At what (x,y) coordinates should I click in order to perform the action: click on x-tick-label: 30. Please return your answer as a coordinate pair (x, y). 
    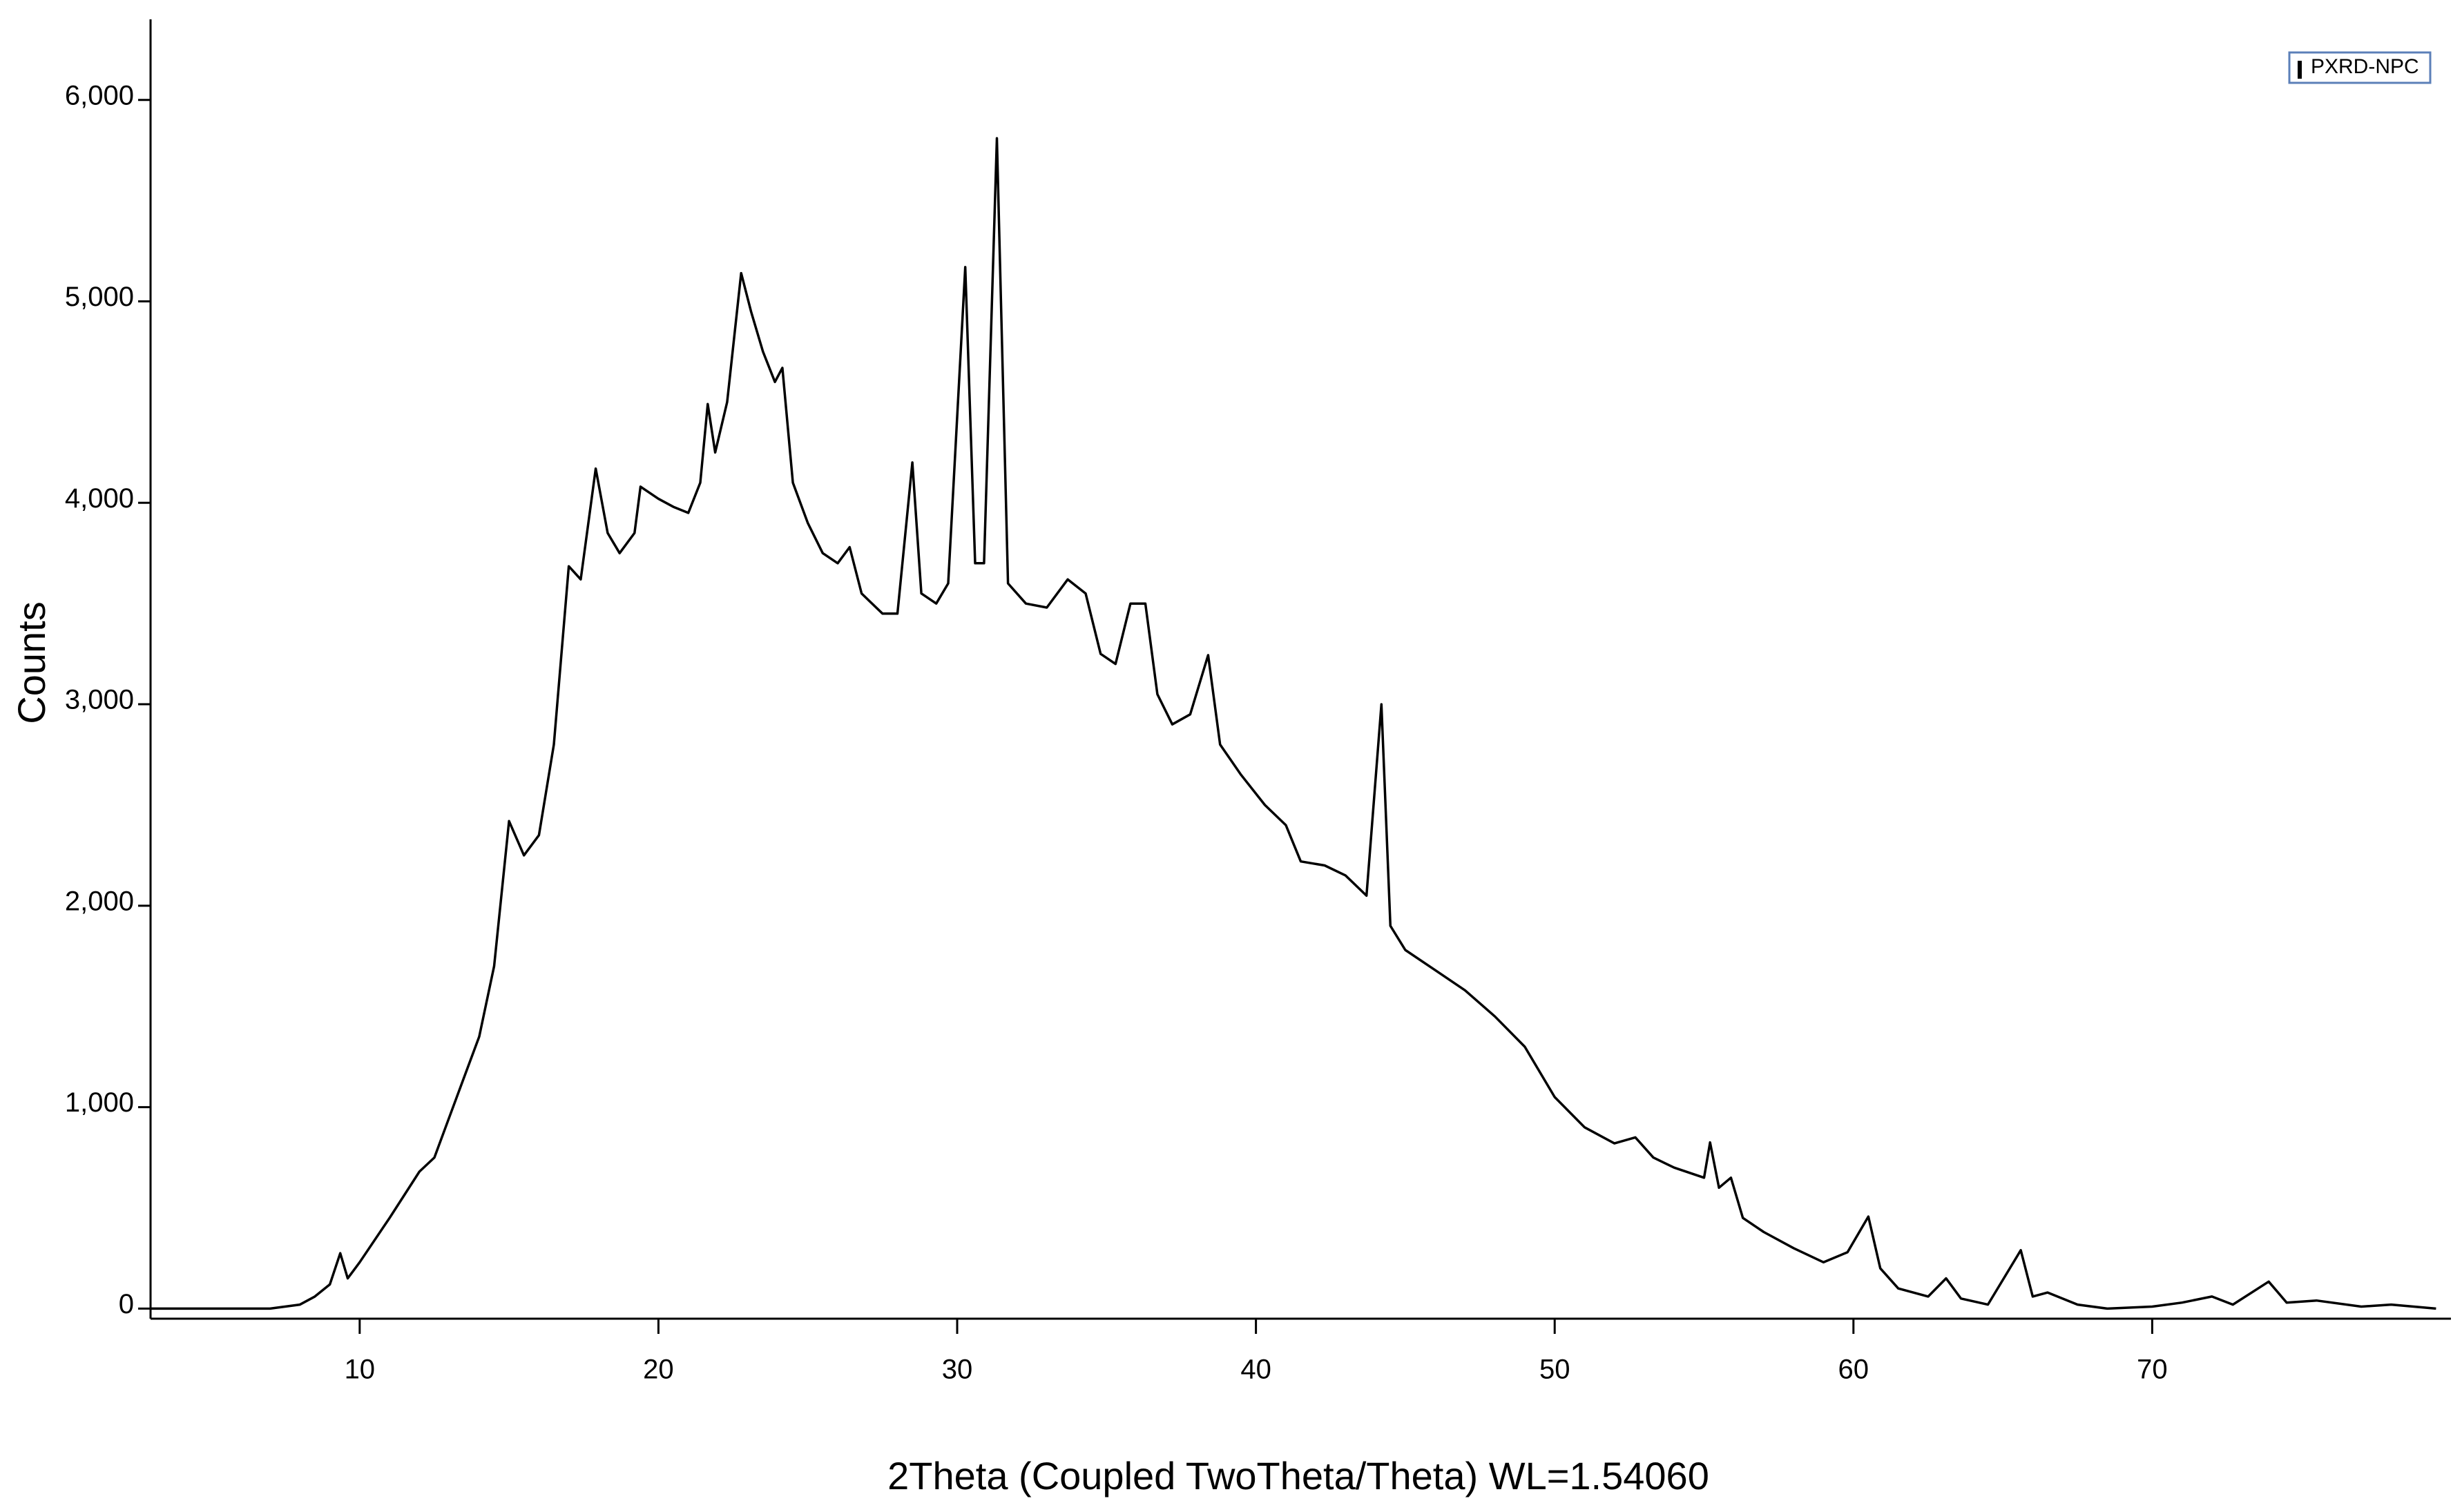
    Looking at the image, I should click on (957, 1370).